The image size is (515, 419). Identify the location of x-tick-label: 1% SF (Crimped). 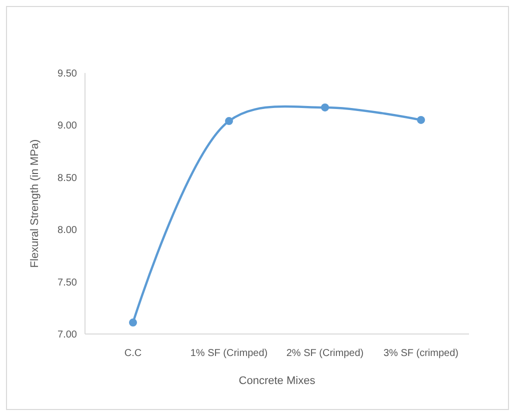
(229, 353).